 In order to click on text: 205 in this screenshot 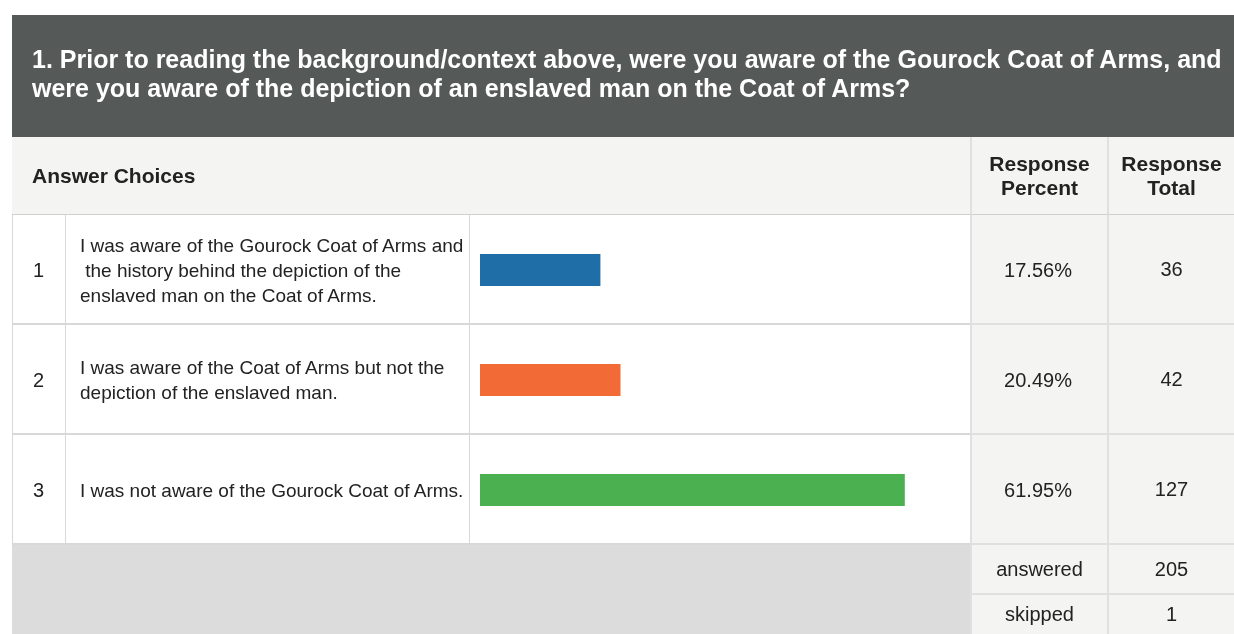, I will do `click(1170, 570)`.